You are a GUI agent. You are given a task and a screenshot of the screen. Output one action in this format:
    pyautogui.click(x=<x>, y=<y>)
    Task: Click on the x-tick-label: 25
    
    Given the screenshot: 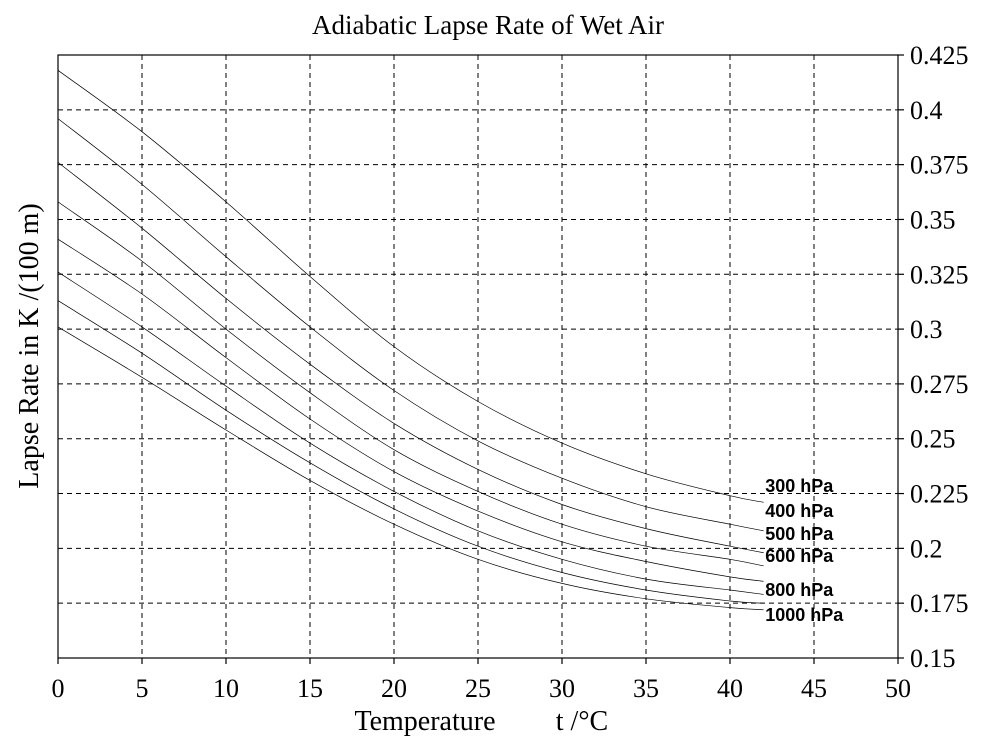 What is the action you would take?
    pyautogui.click(x=478, y=688)
    